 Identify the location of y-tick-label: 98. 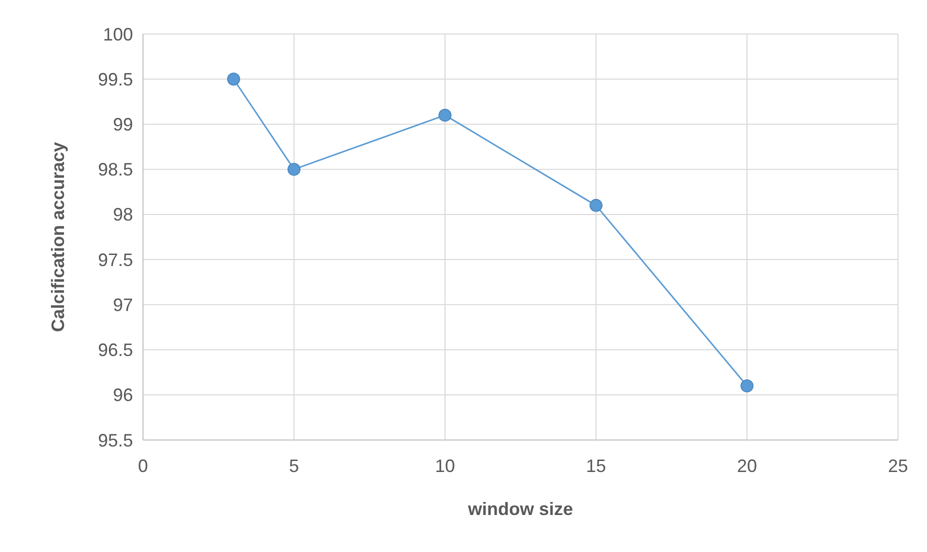
(122, 214).